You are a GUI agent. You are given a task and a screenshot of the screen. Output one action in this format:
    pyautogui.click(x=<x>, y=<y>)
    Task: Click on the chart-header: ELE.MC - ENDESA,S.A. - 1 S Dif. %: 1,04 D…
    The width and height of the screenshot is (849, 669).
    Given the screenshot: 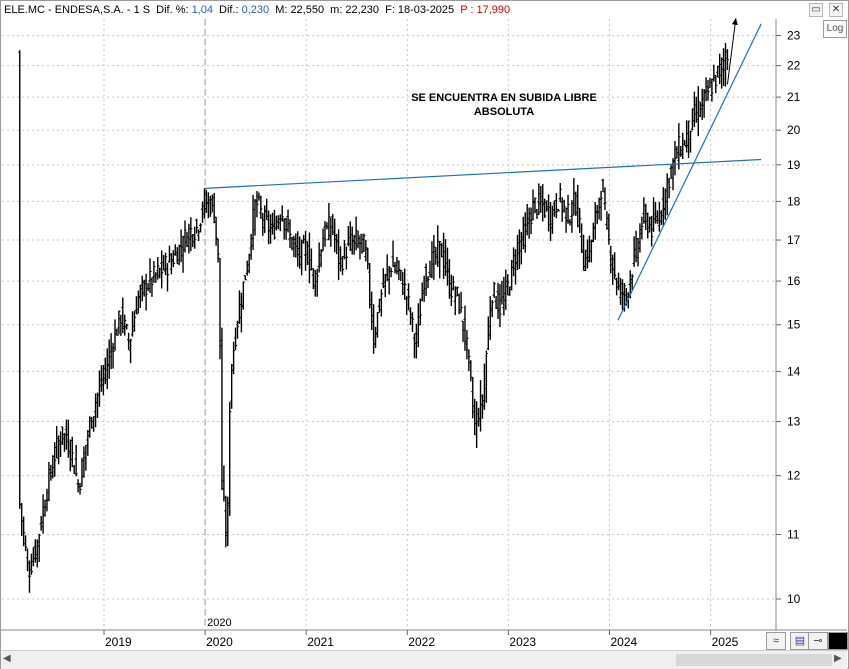 What is the action you would take?
    pyautogui.click(x=388, y=10)
    